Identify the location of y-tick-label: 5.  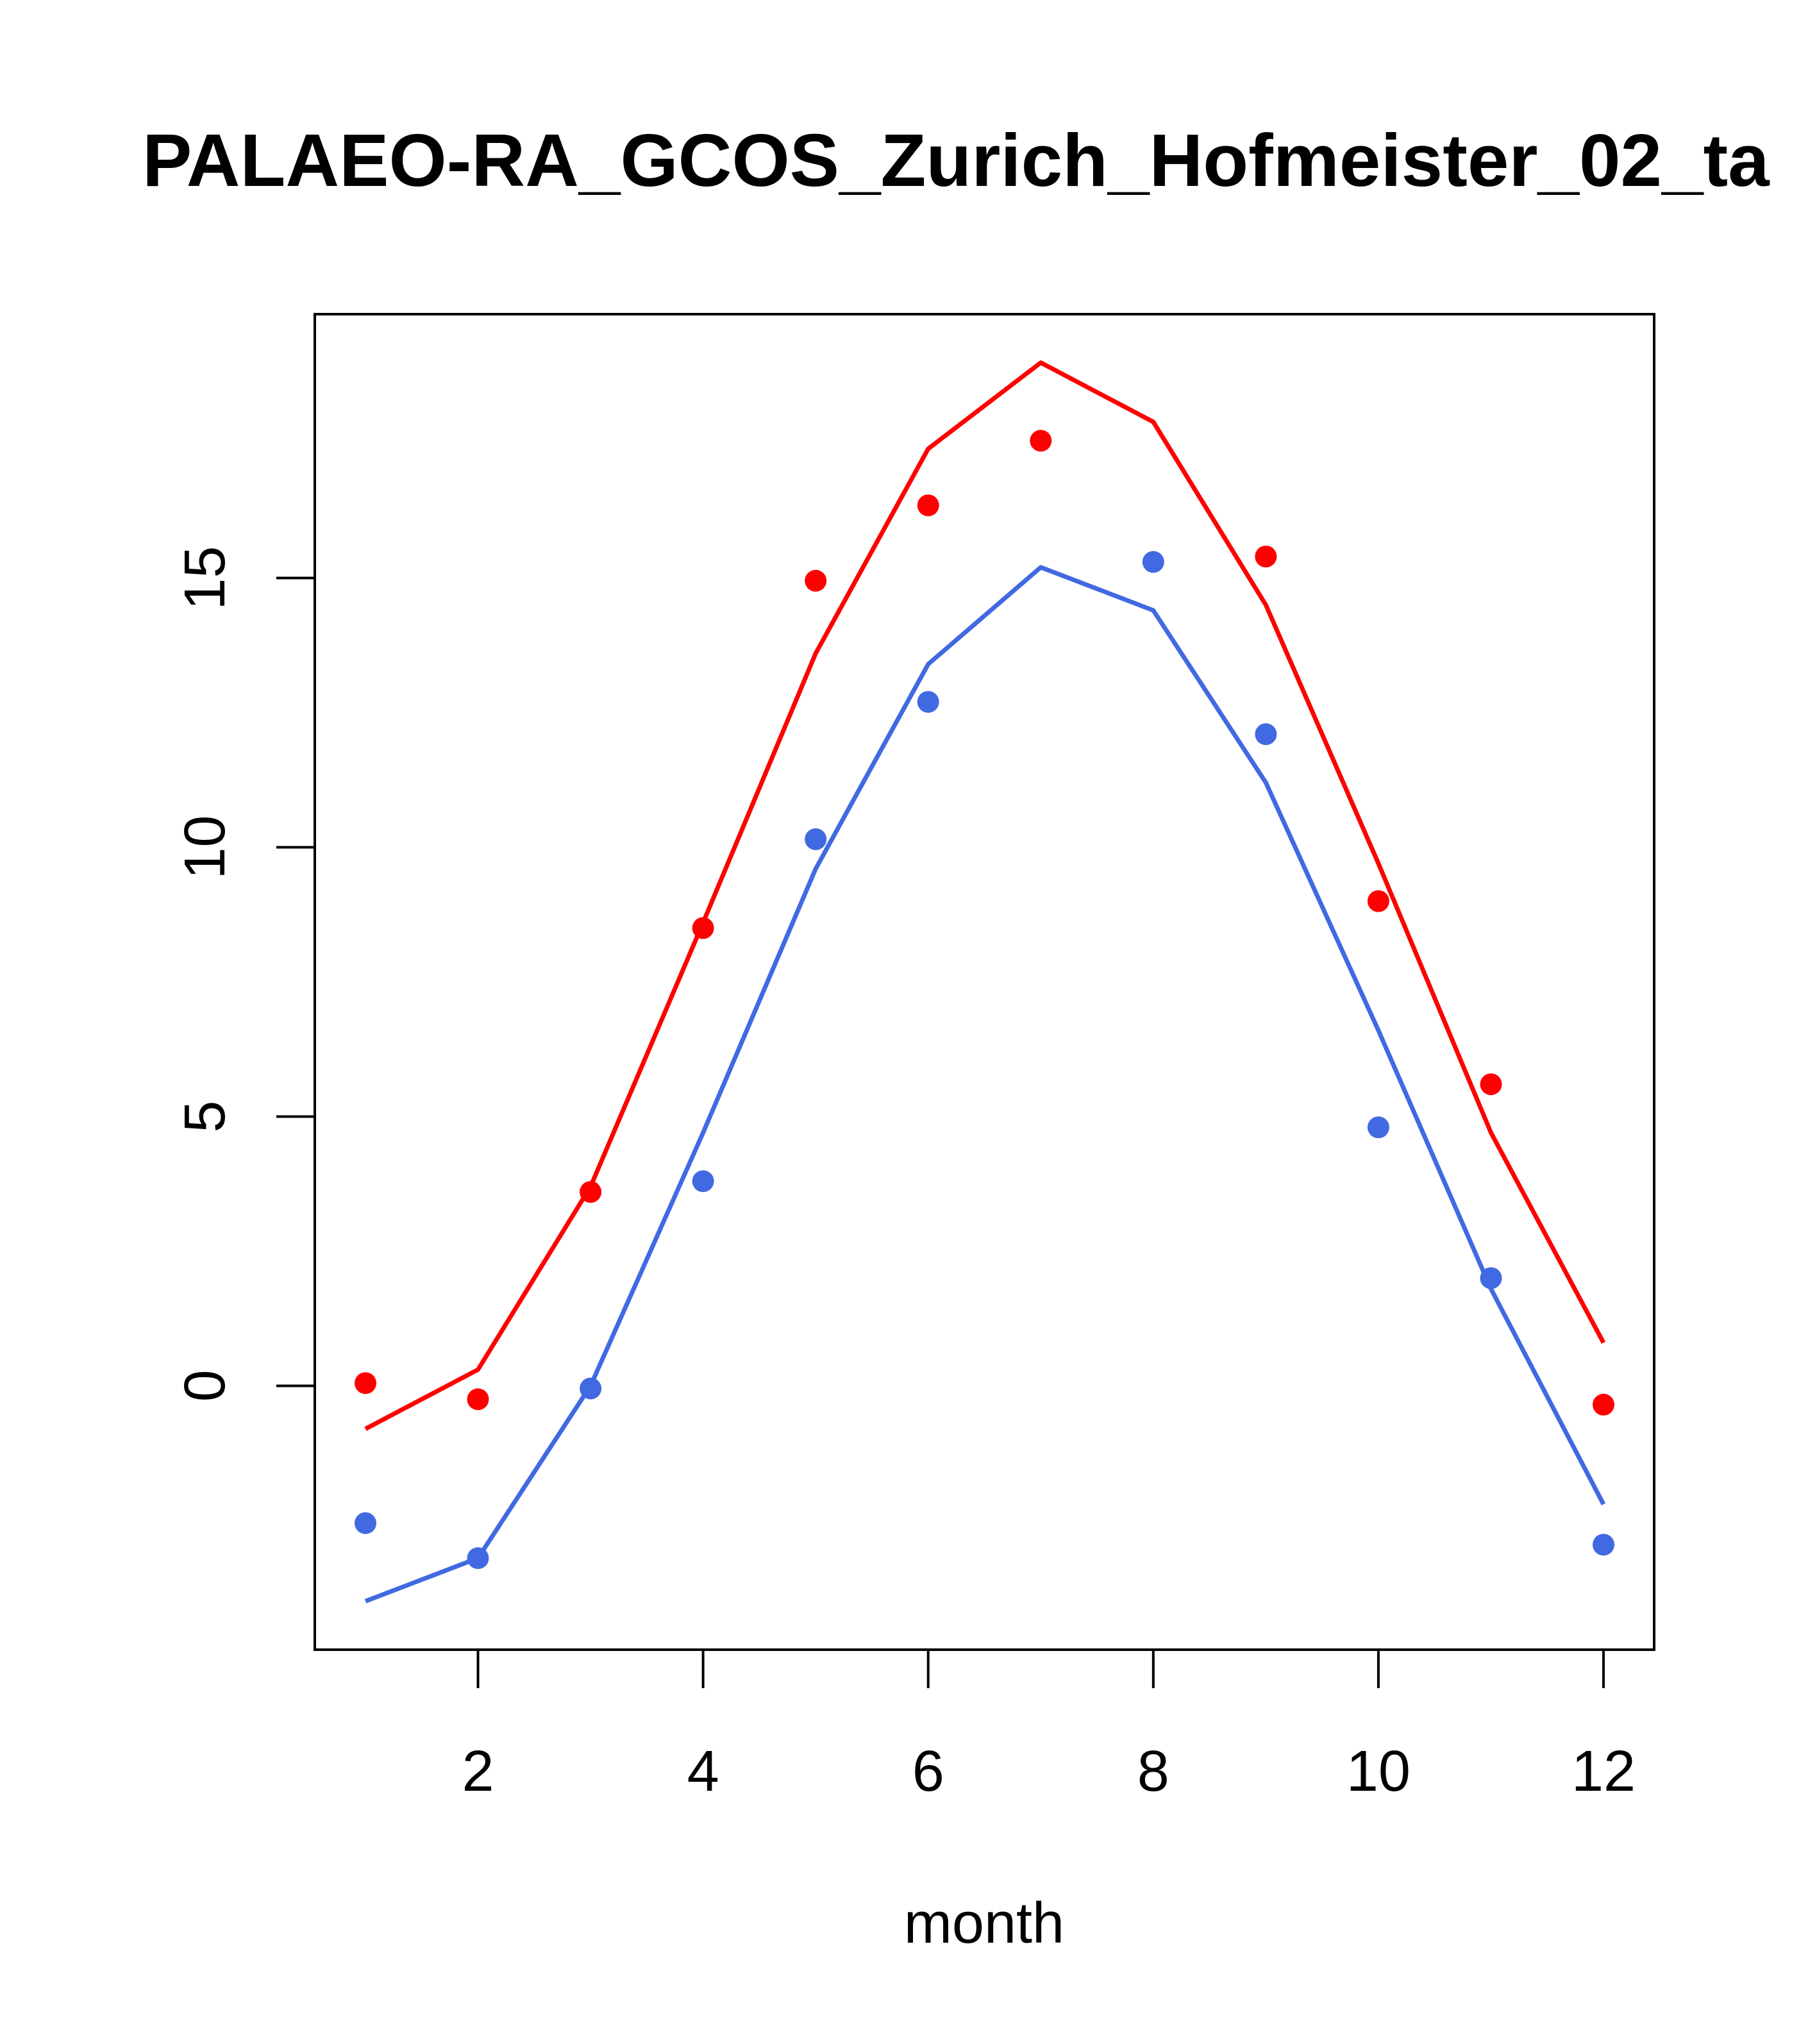
(205, 1116).